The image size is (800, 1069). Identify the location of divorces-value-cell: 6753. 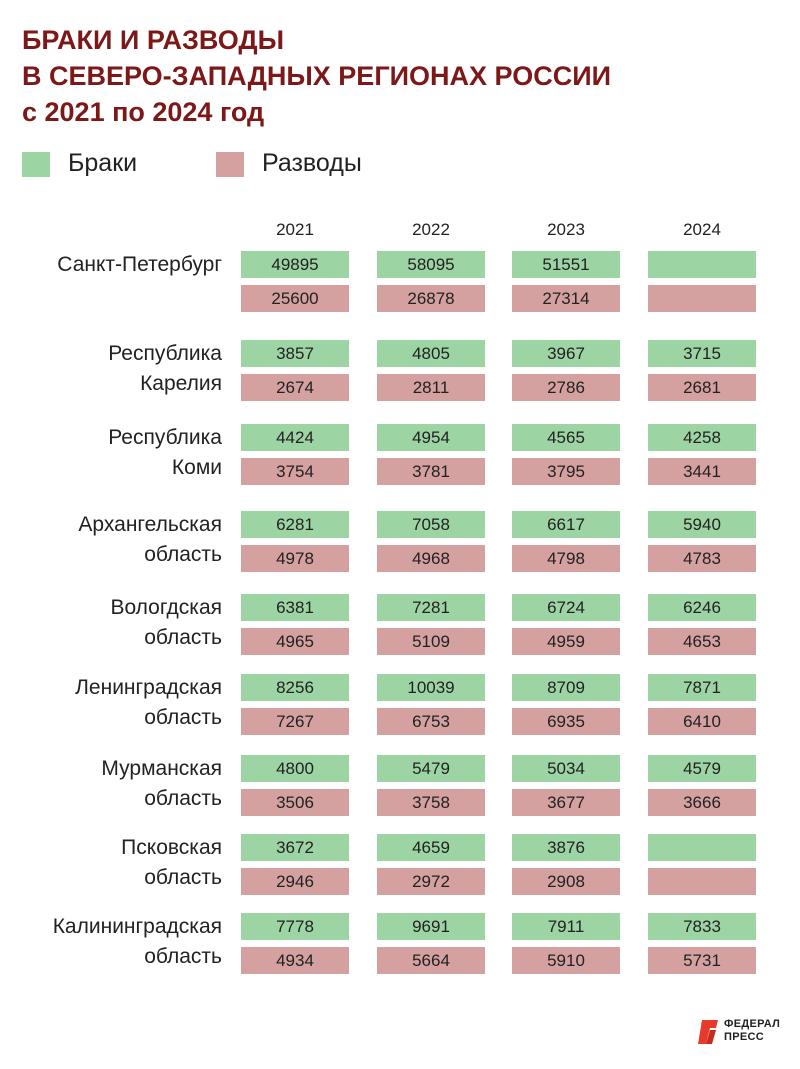
(431, 721).